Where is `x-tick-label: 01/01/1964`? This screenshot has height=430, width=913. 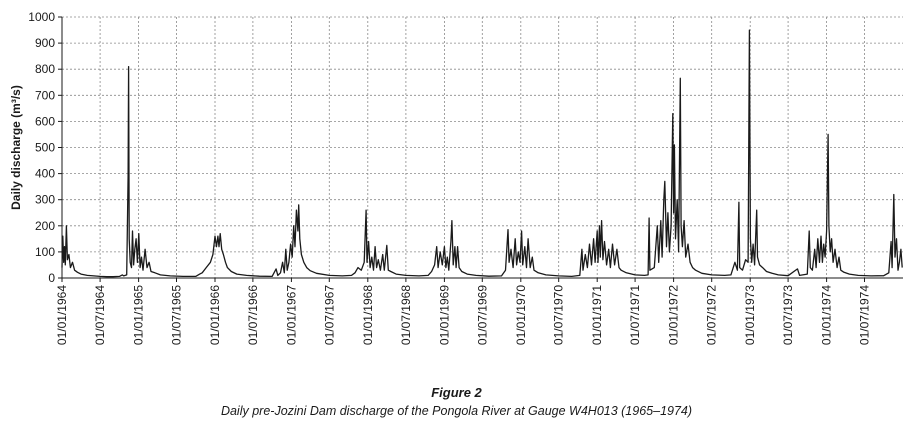
x-tick-label: 01/01/1964 is located at coordinates (62, 315).